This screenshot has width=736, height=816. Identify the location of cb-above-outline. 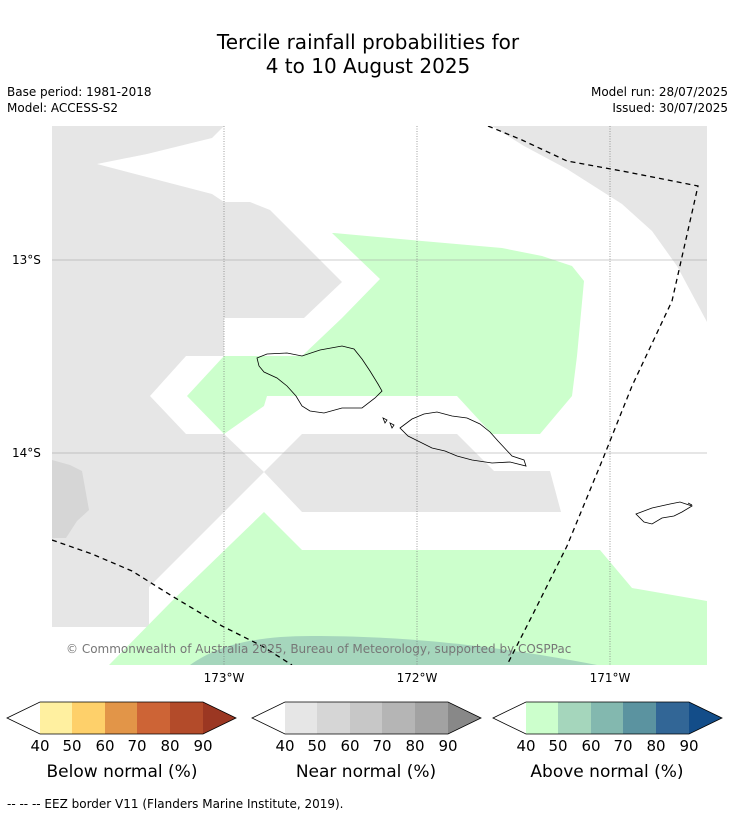
(607, 718).